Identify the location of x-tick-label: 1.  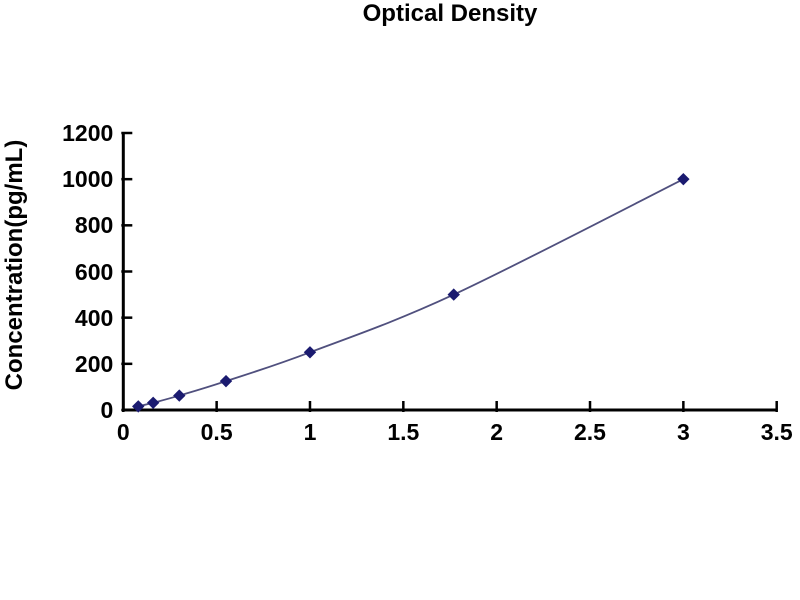
(310, 432).